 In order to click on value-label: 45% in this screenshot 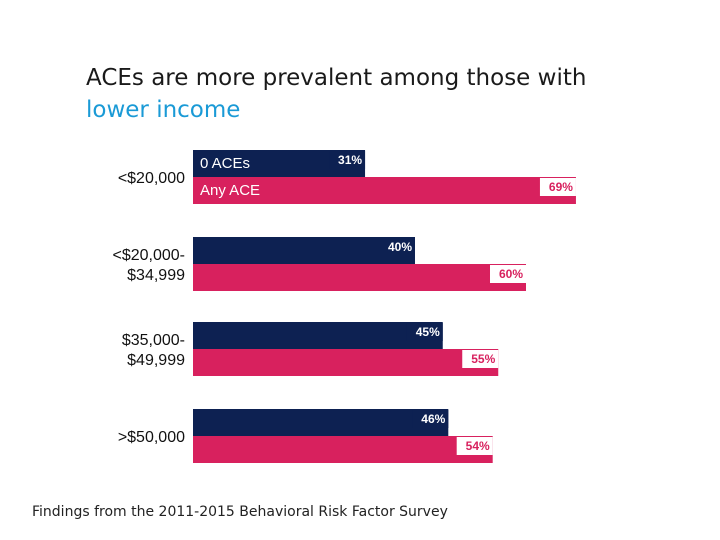, I will do `click(428, 332)`.